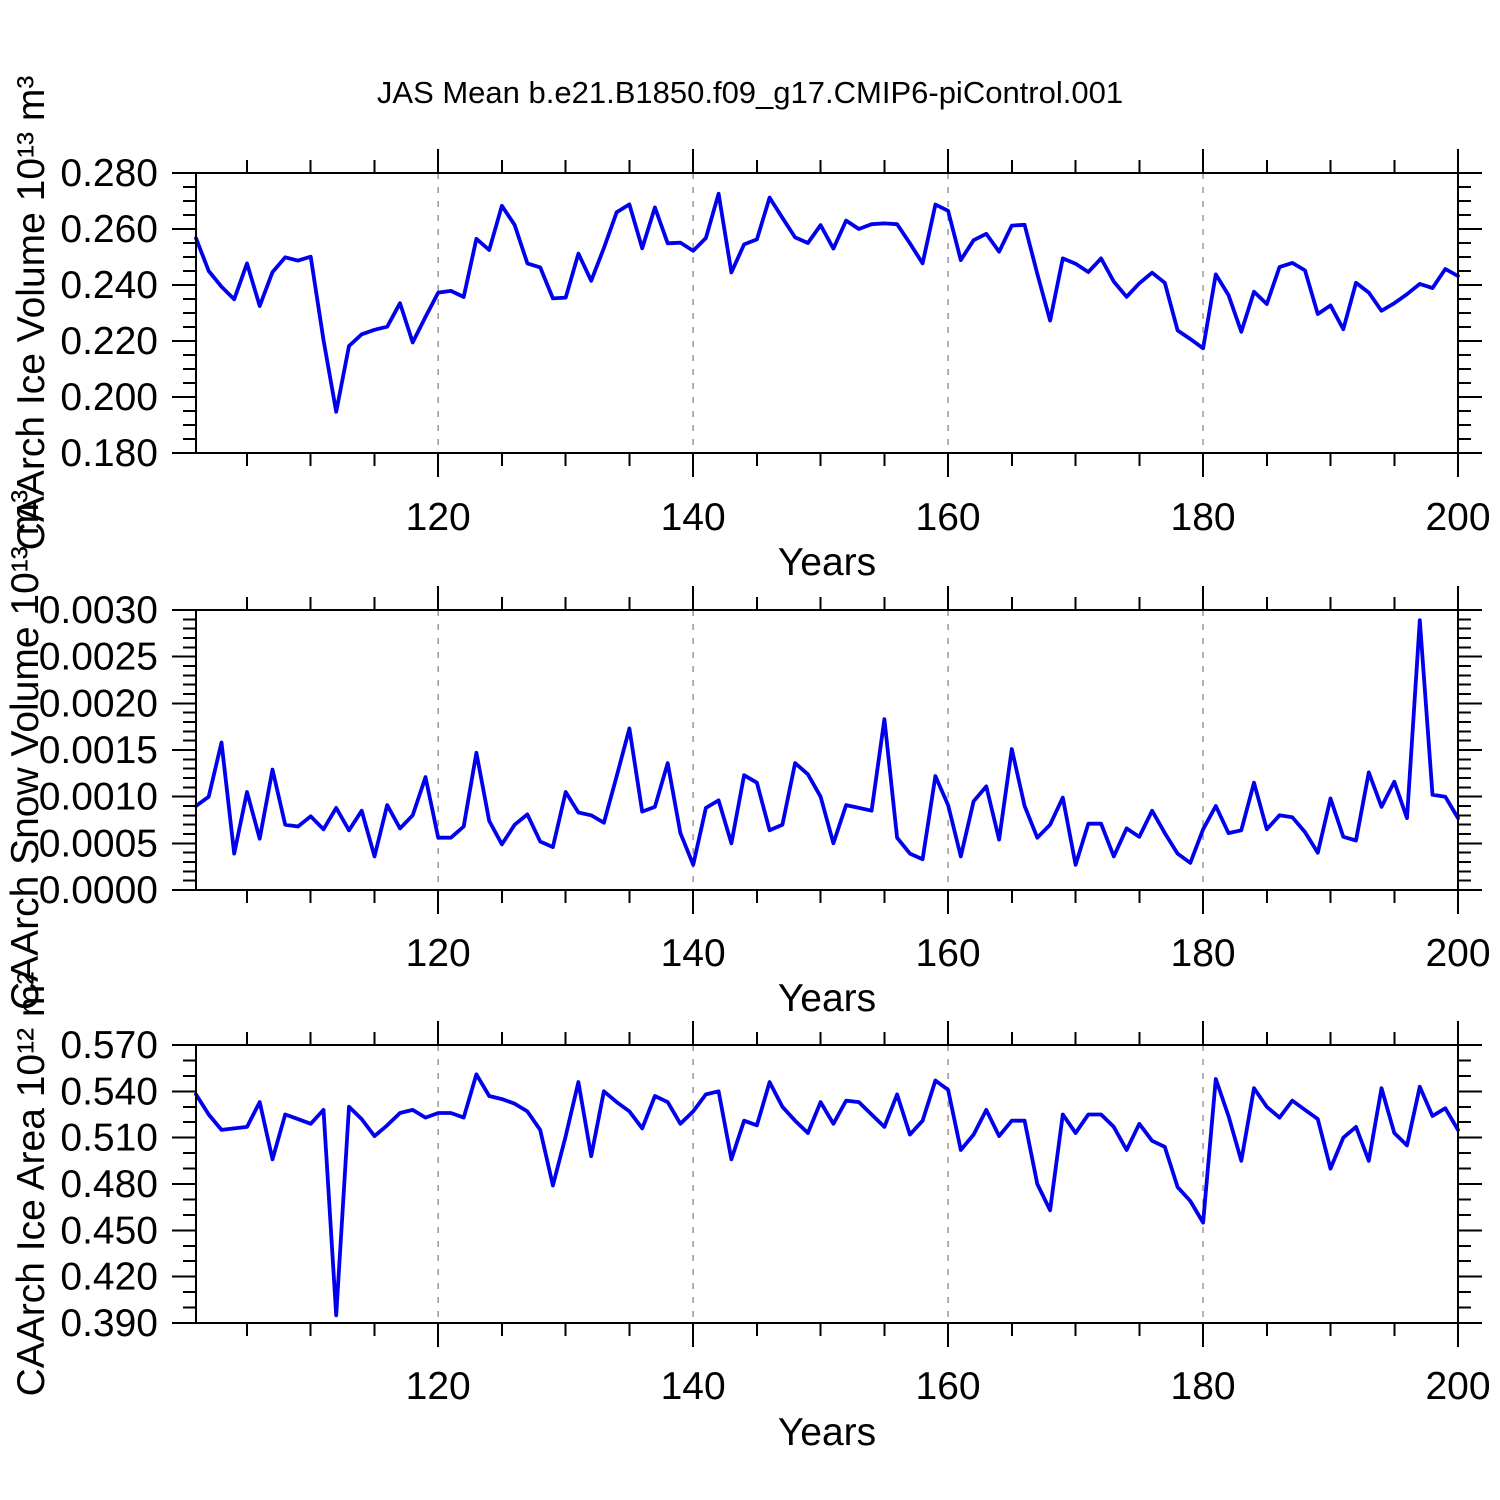 The height and width of the screenshot is (1500, 1500). What do you see at coordinates (827, 562) in the screenshot?
I see `panel1-x-axis-title: Years` at bounding box center [827, 562].